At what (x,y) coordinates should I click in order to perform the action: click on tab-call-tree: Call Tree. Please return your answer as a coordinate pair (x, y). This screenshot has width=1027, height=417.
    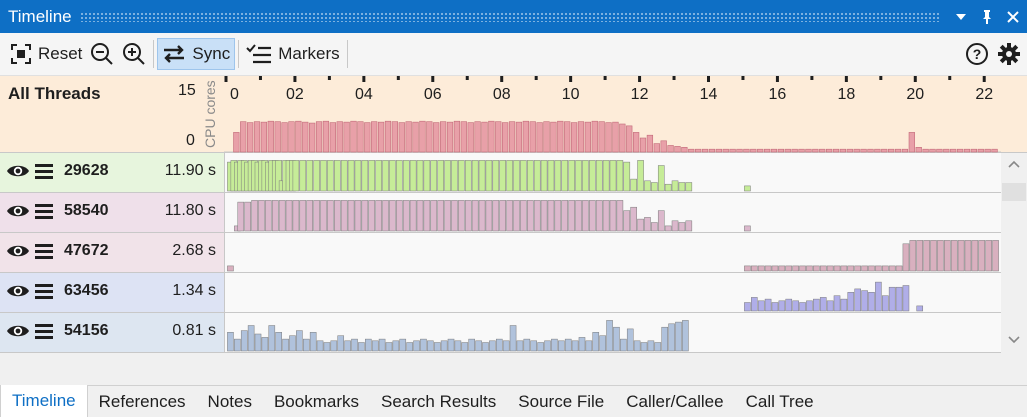
    Looking at the image, I should click on (779, 401).